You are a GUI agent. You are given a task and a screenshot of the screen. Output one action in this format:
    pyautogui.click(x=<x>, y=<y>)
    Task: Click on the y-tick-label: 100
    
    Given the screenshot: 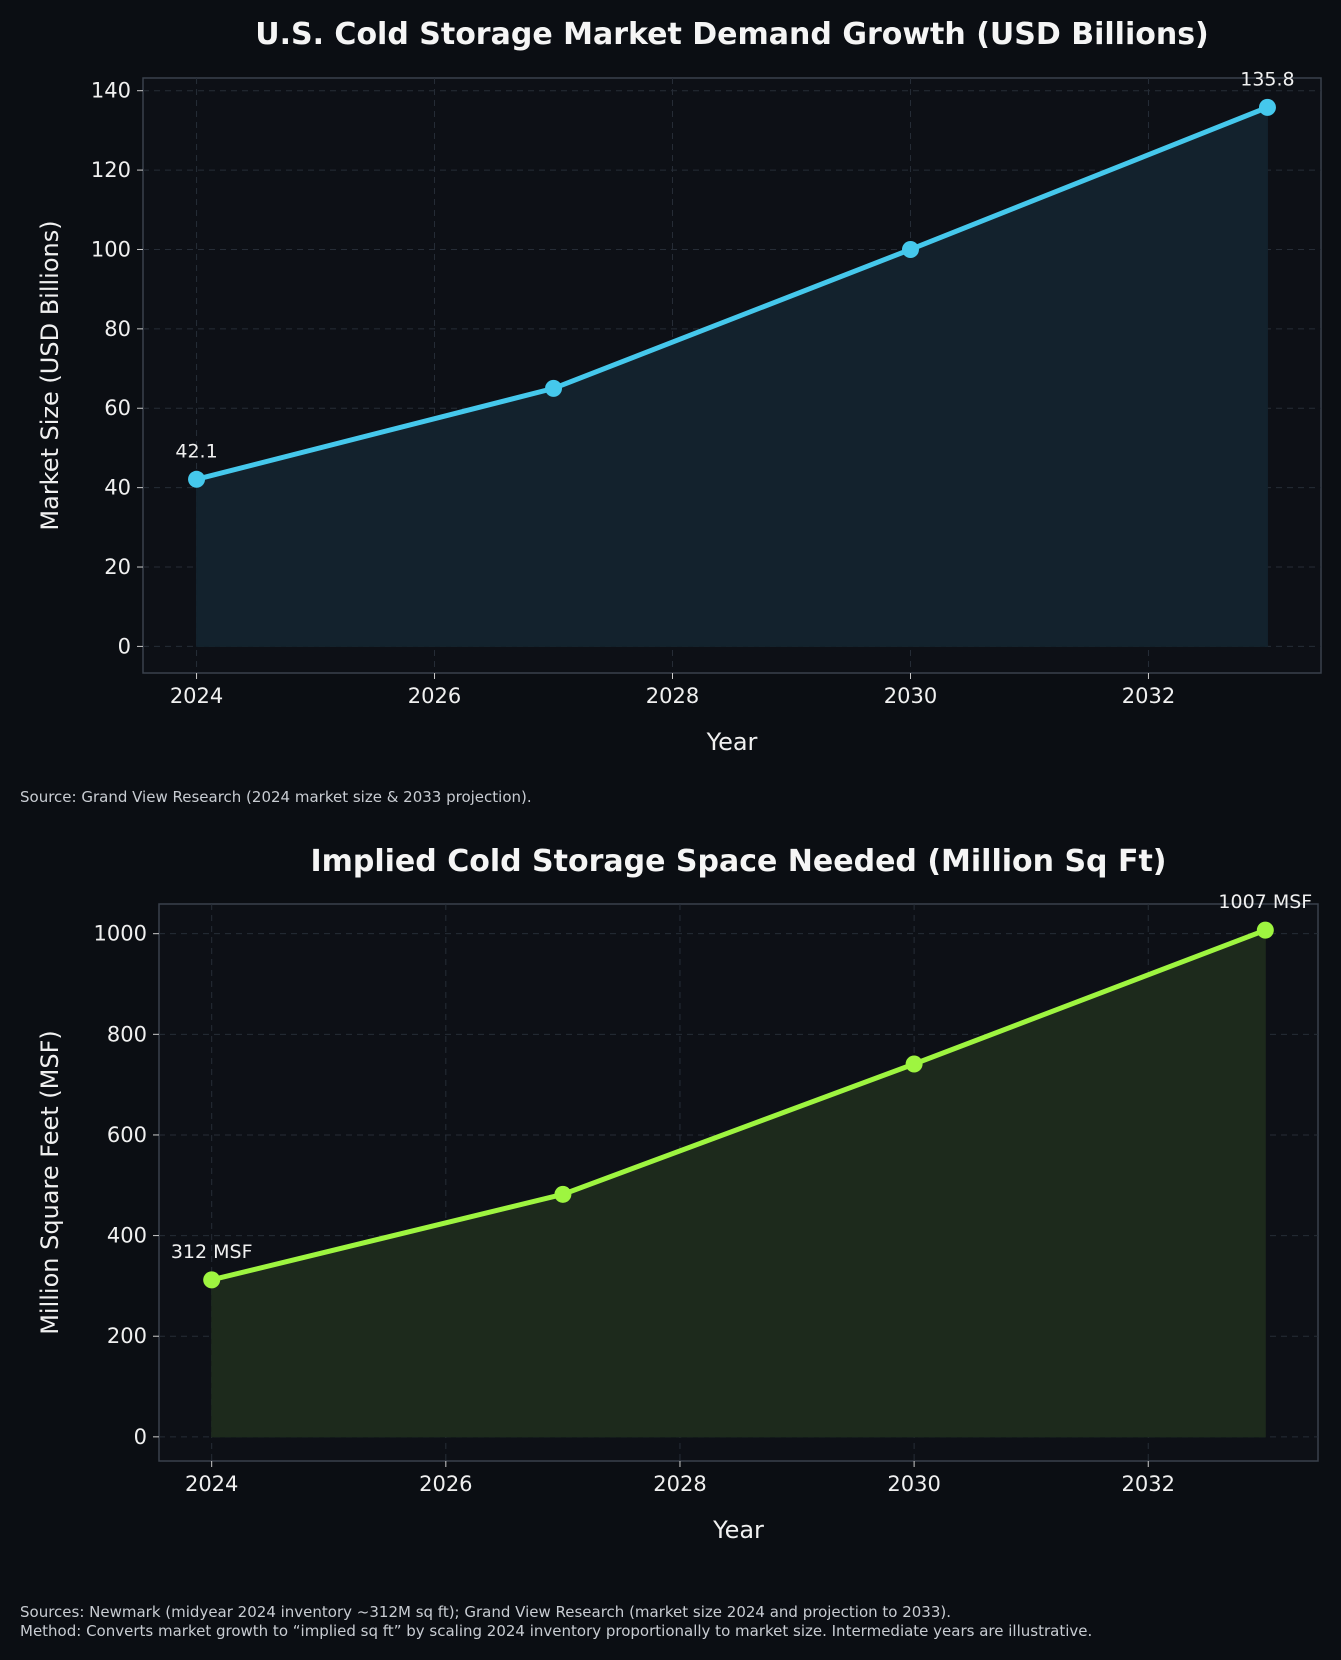 What is the action you would take?
    pyautogui.click(x=111, y=249)
    